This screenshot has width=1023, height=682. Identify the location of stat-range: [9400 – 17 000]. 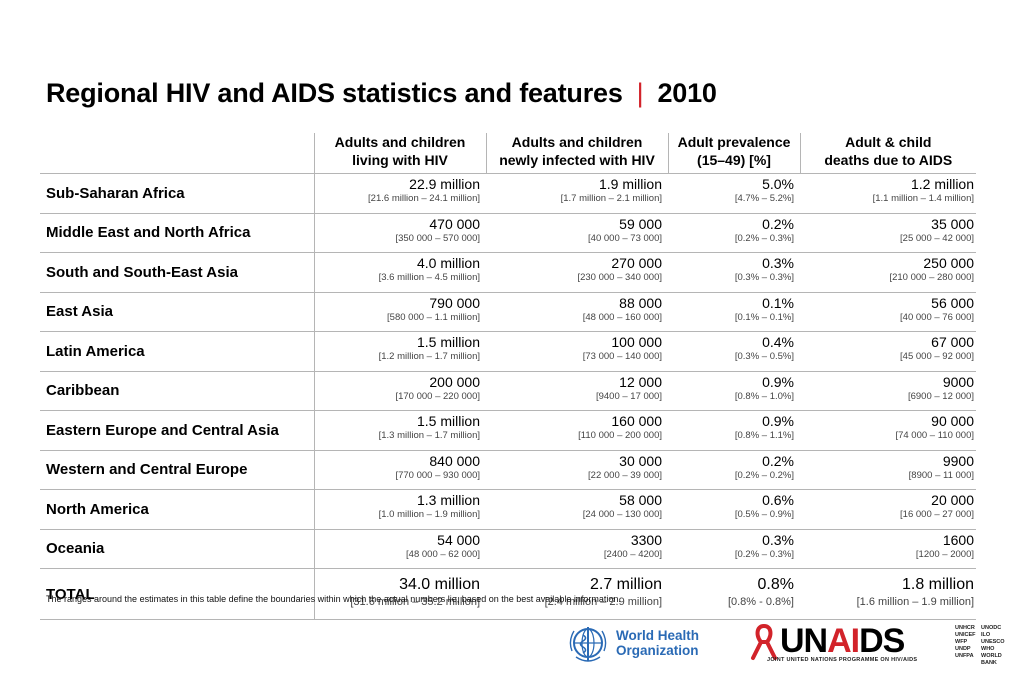
(628, 396).